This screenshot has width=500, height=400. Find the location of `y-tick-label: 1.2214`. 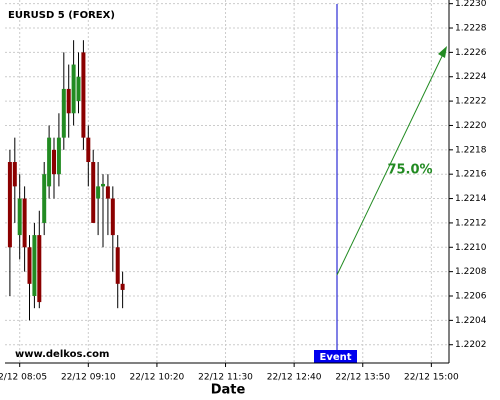

y-tick-label: 1.2214 is located at coordinates (471, 199).